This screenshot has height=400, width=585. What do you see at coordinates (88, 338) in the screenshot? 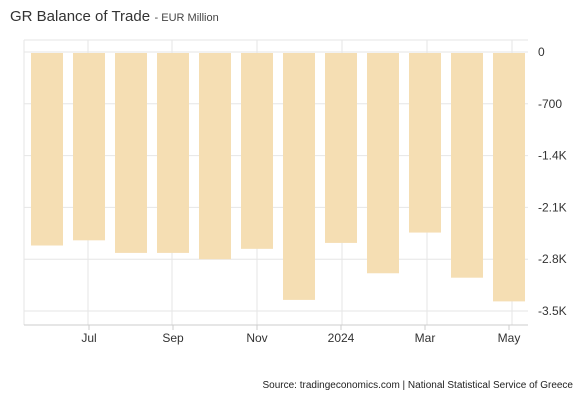
I see `x-tick-label: Jul` at bounding box center [88, 338].